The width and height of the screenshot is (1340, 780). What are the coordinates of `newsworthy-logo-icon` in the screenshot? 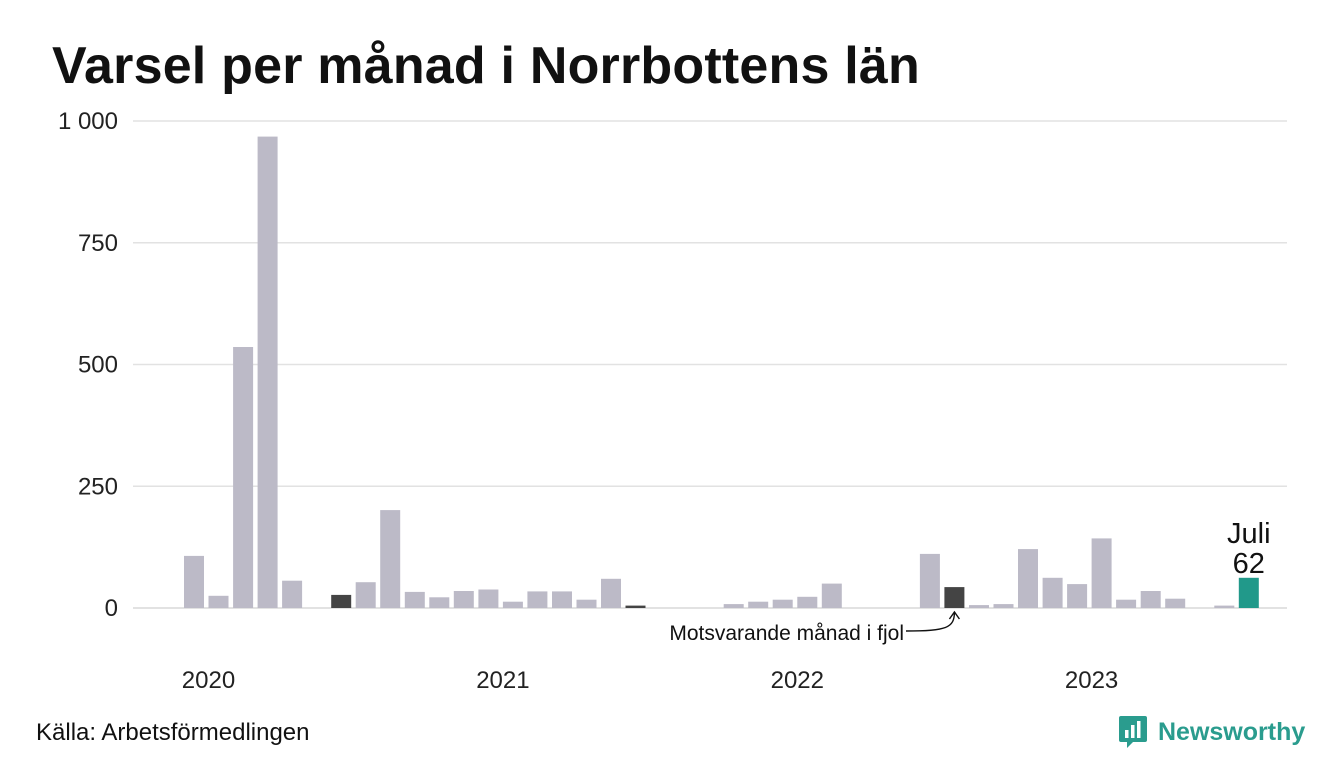 It's located at (1133, 732).